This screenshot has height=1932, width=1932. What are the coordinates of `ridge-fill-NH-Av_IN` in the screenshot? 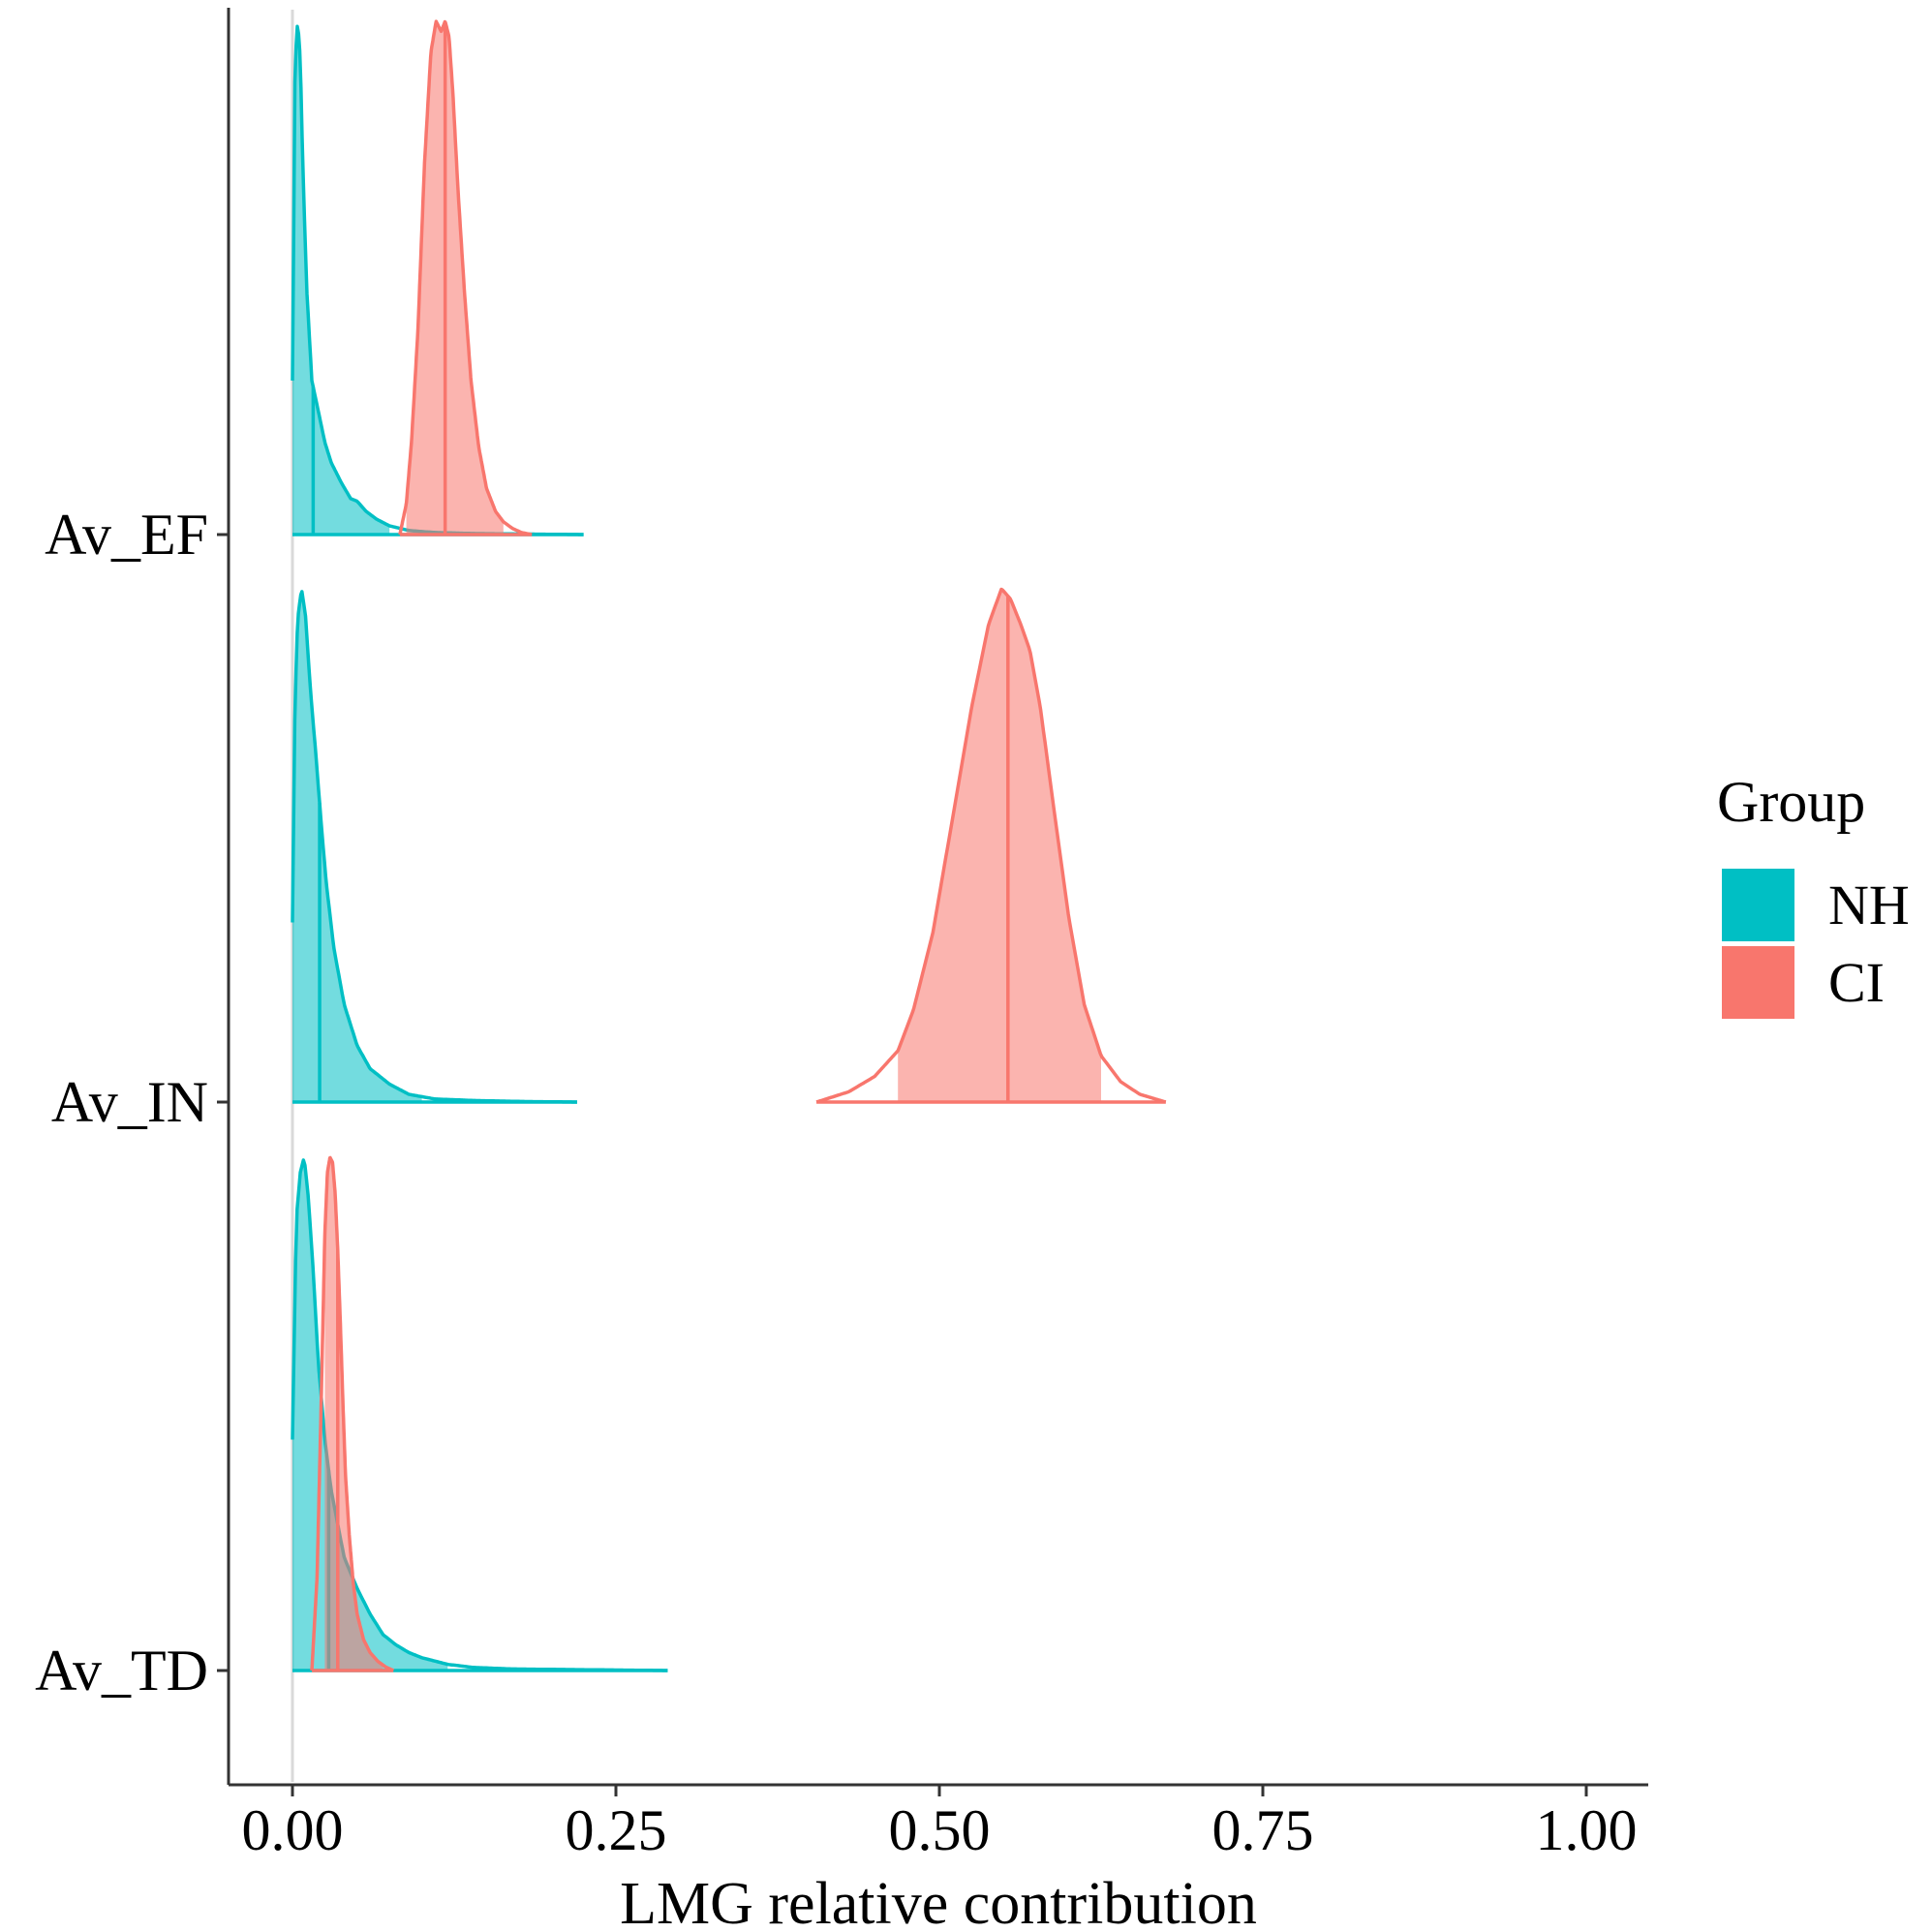 It's located at (357, 846).